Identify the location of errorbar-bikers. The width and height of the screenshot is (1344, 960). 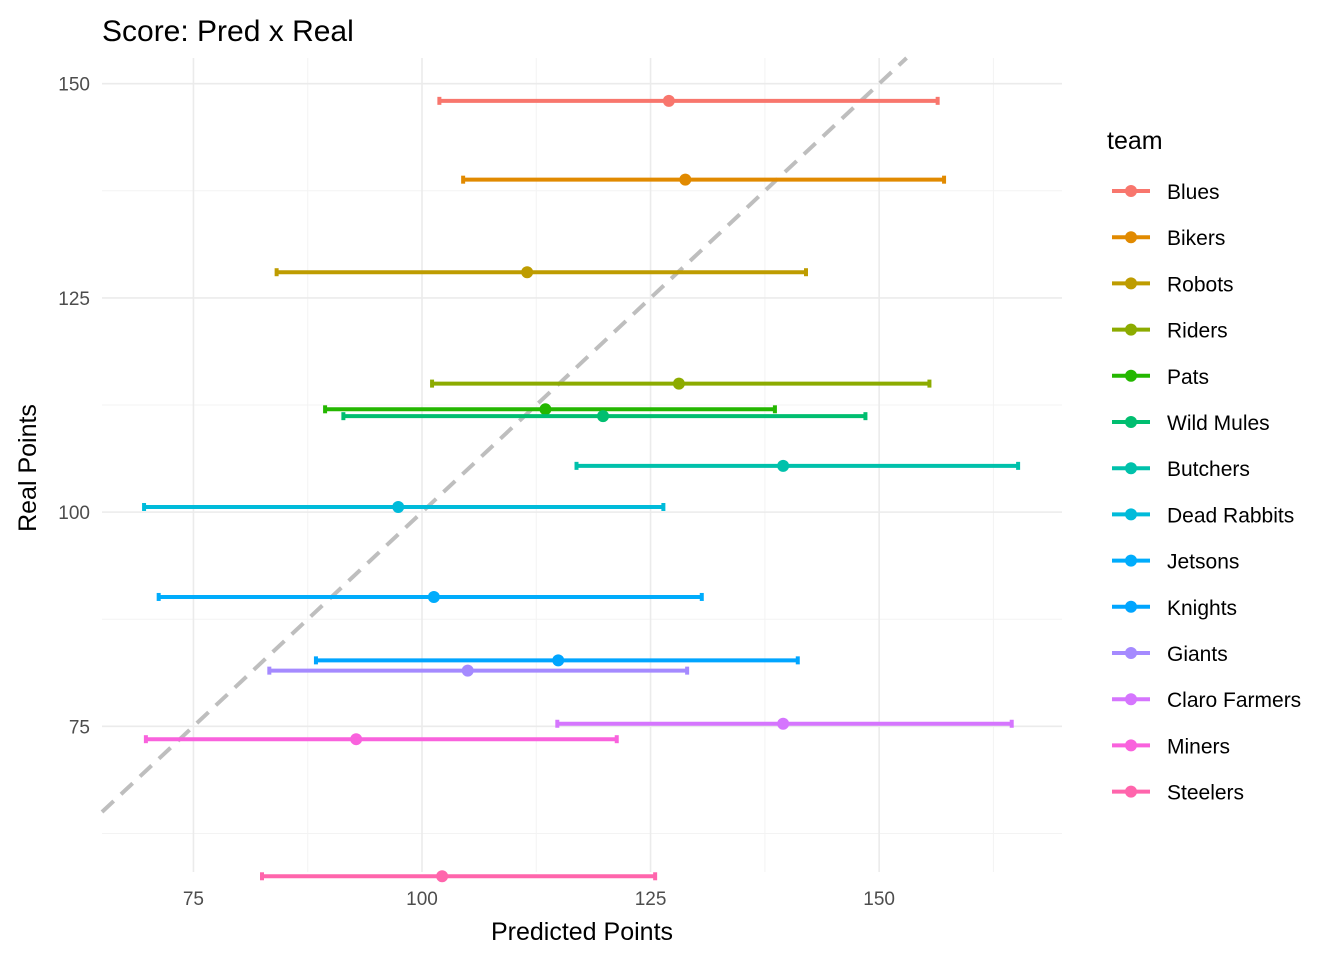
(704, 179).